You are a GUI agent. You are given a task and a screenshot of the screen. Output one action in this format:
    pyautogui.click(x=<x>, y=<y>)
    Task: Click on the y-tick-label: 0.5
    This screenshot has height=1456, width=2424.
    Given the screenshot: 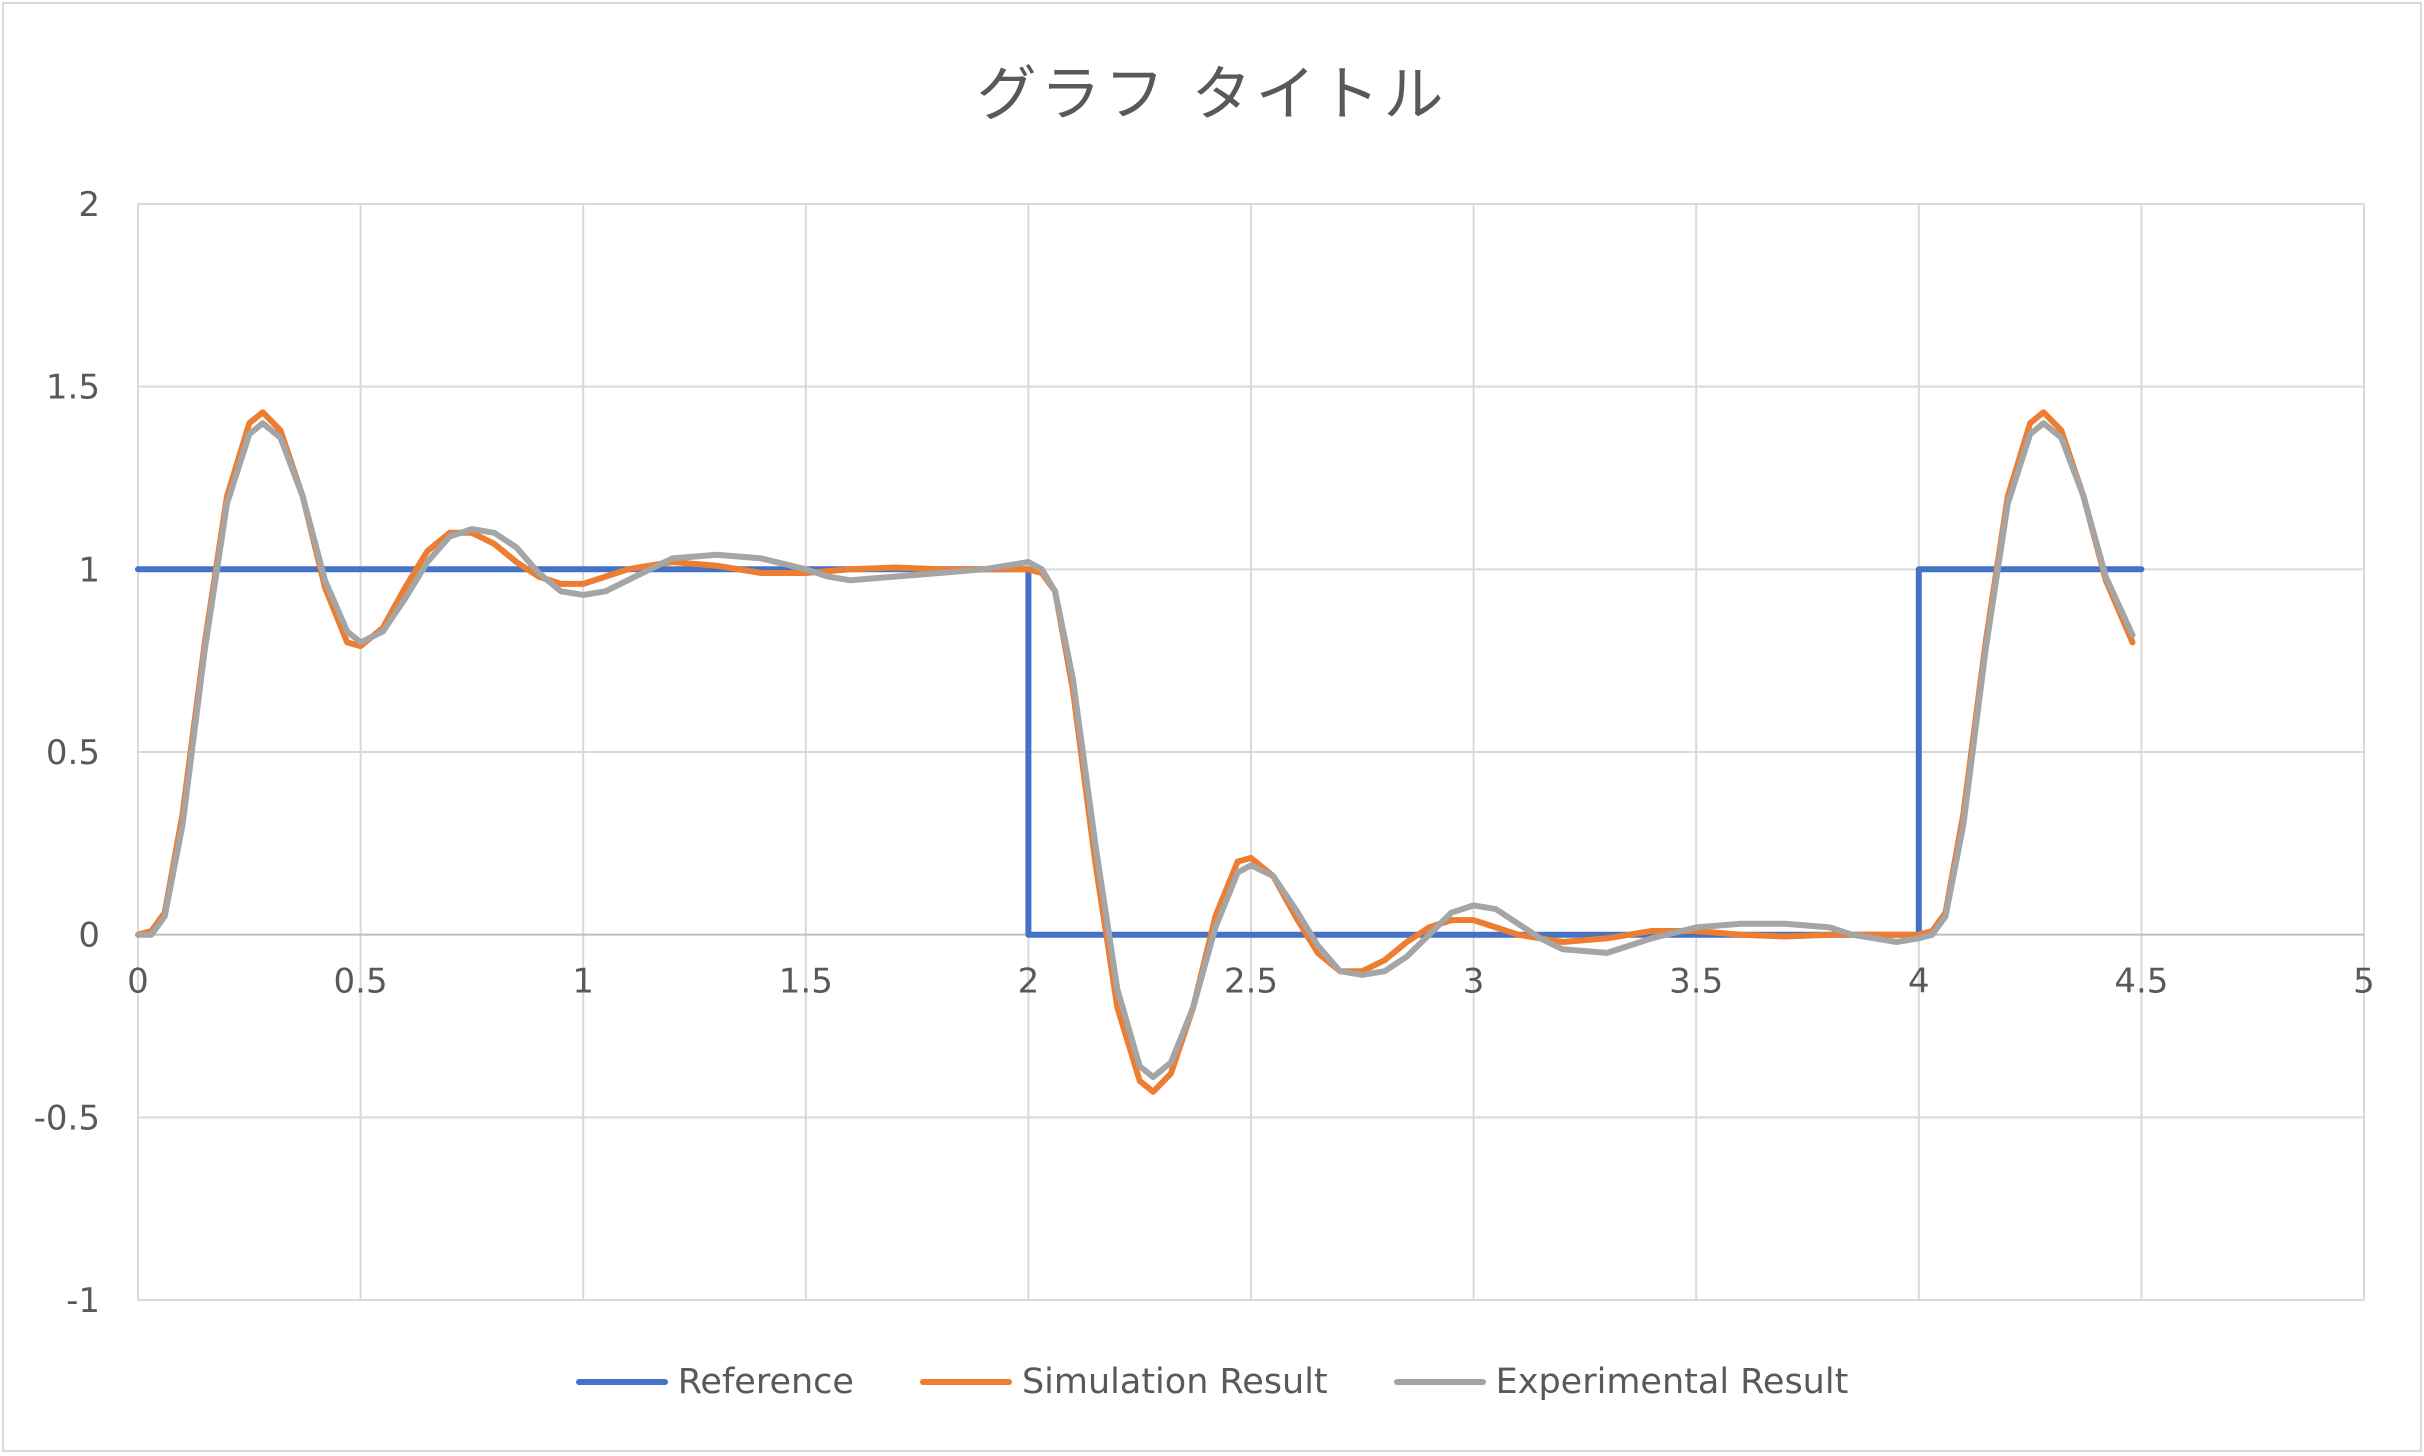 What is the action you would take?
    pyautogui.click(x=73, y=753)
    